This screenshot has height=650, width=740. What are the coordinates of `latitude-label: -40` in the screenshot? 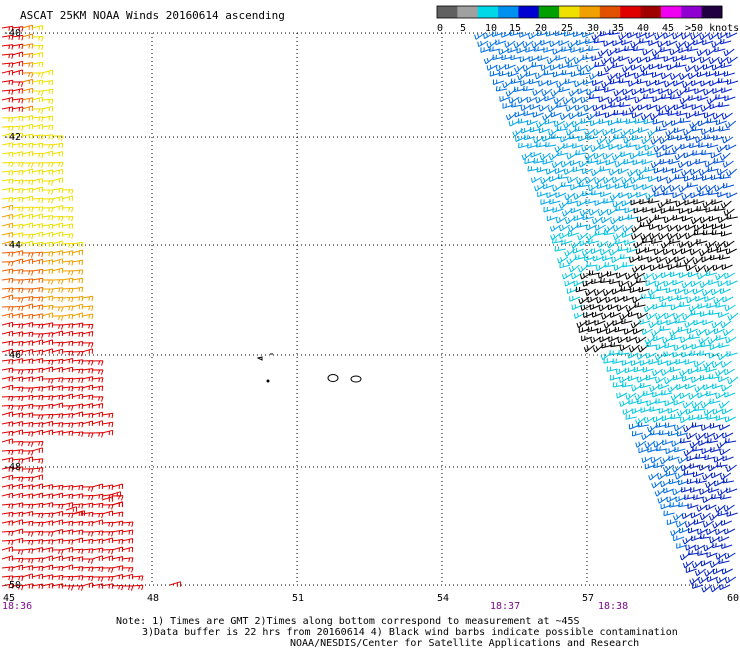 It's located at (12, 33).